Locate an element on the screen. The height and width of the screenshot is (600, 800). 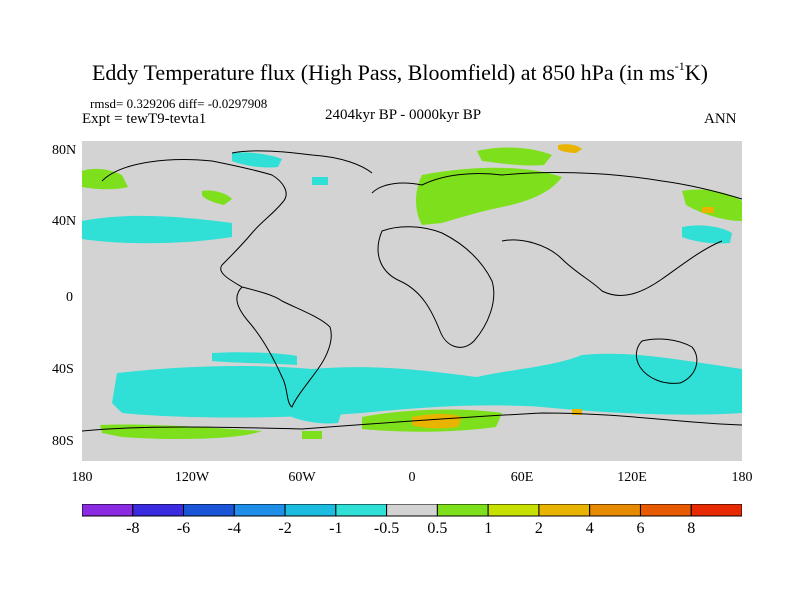
lon-tick-label: 60E is located at coordinates (522, 477).